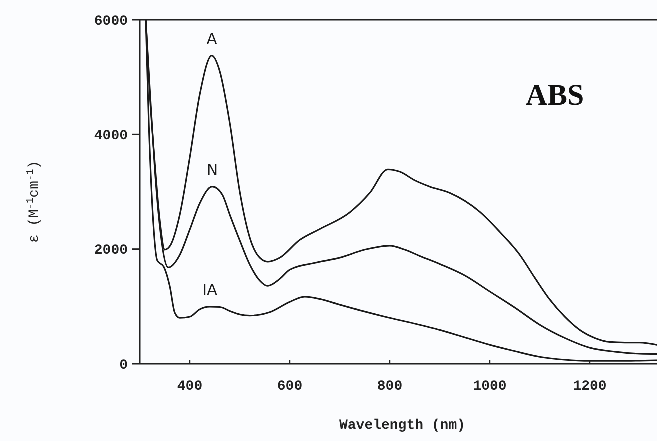 The image size is (657, 441). Describe the element at coordinates (124, 366) in the screenshot. I see `y-tick-label: 0` at that location.